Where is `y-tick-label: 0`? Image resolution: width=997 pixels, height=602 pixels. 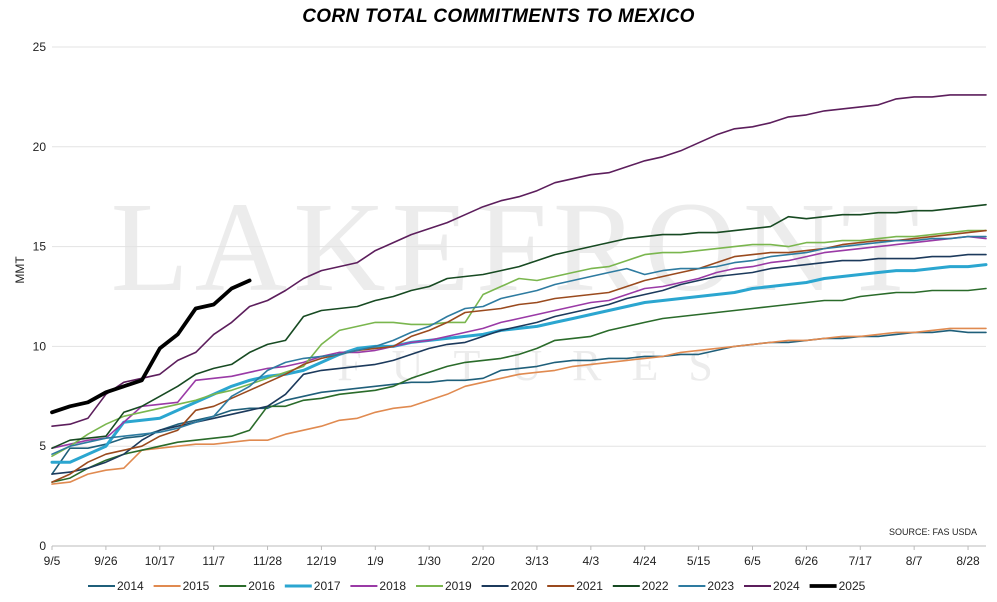 y-tick-label: 0 is located at coordinates (42, 546).